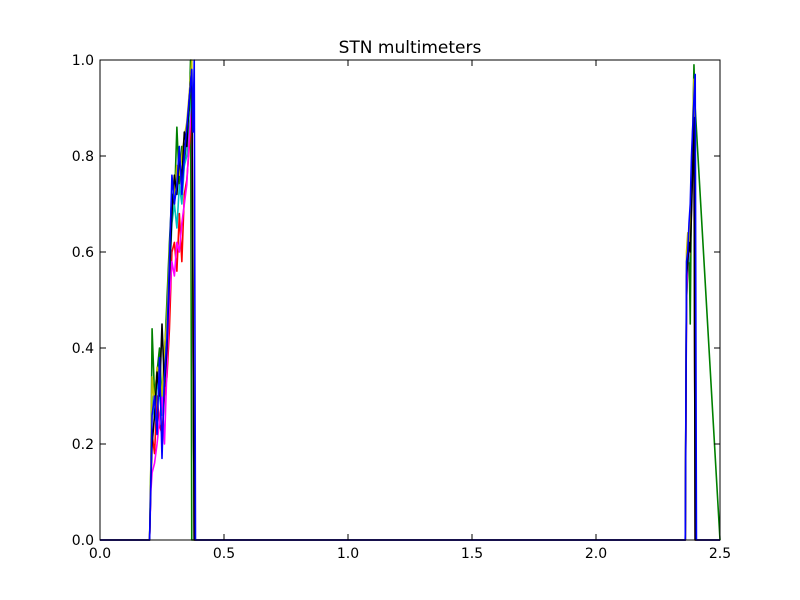  What do you see at coordinates (83, 349) in the screenshot?
I see `y-tick-label: 0.4` at bounding box center [83, 349].